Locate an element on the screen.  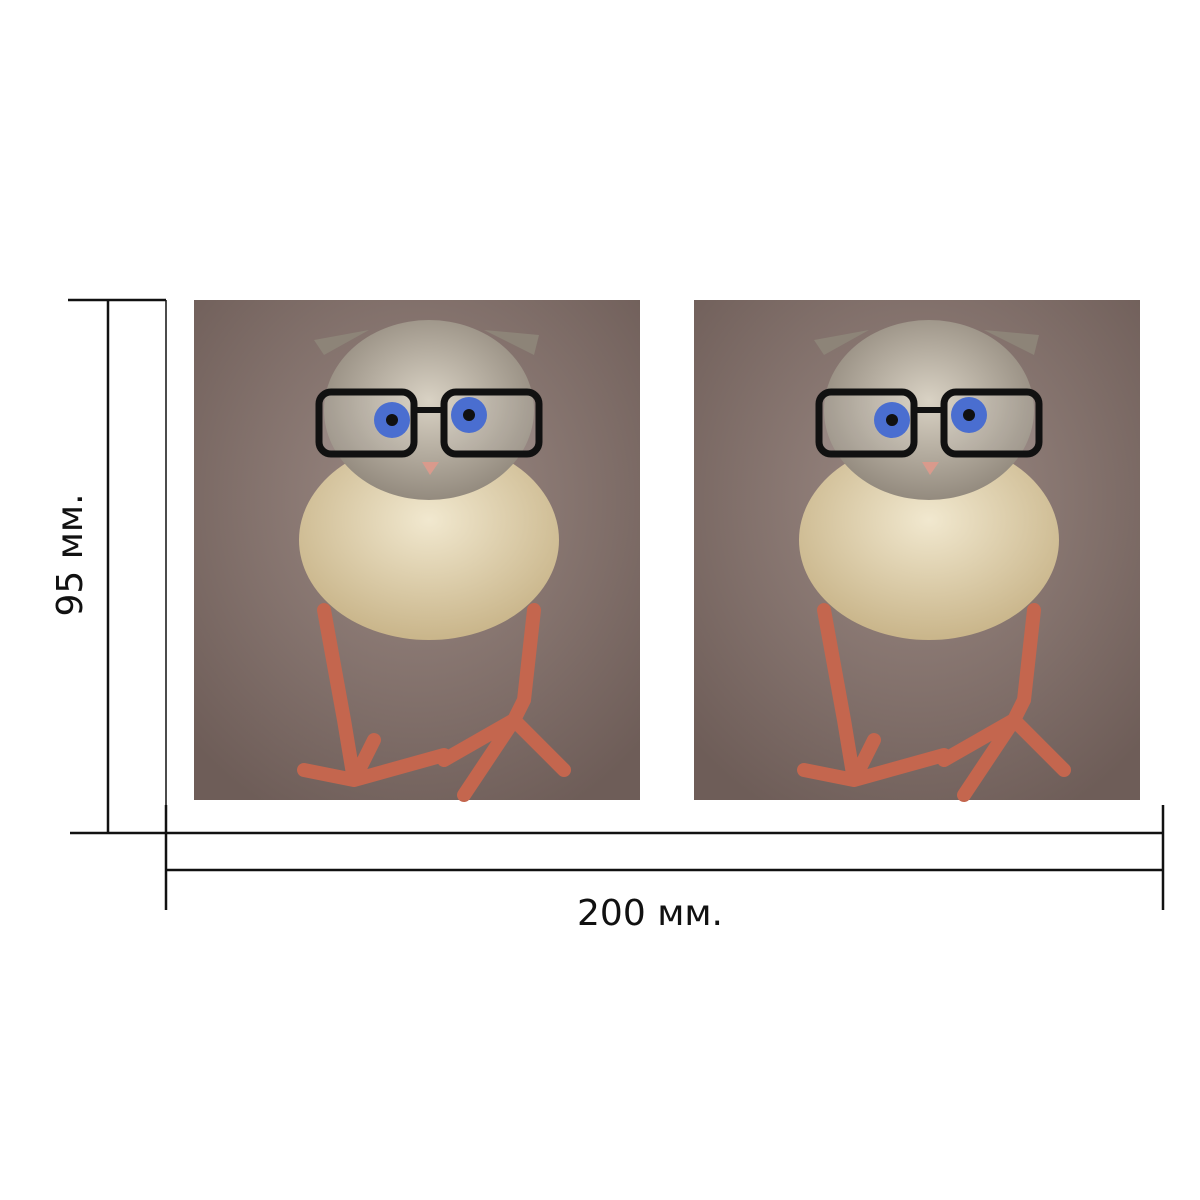
height-label: 95 мм. is located at coordinates (70, 554).